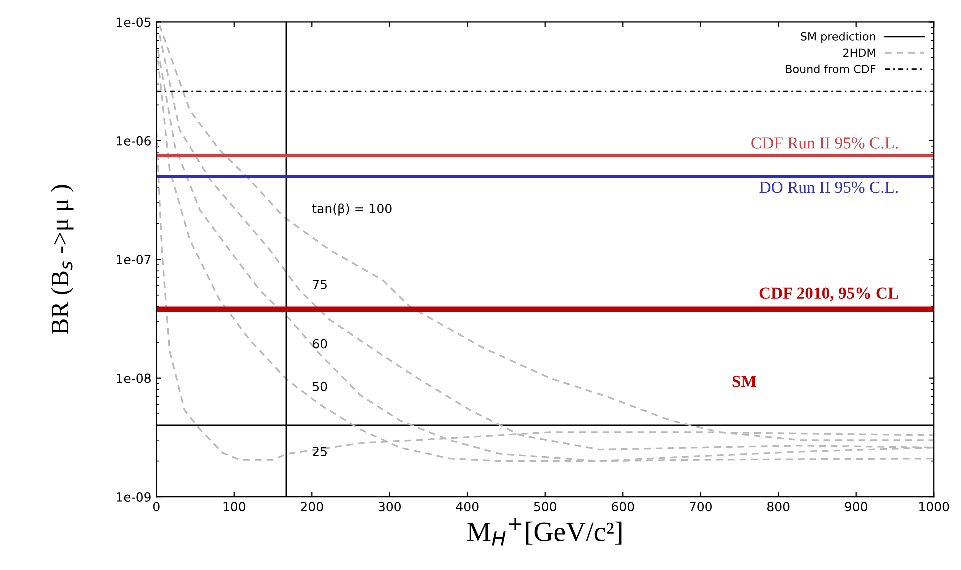 Image resolution: width=961 pixels, height=570 pixels. What do you see at coordinates (134, 260) in the screenshot?
I see `y-tick-label: 1e-07` at bounding box center [134, 260].